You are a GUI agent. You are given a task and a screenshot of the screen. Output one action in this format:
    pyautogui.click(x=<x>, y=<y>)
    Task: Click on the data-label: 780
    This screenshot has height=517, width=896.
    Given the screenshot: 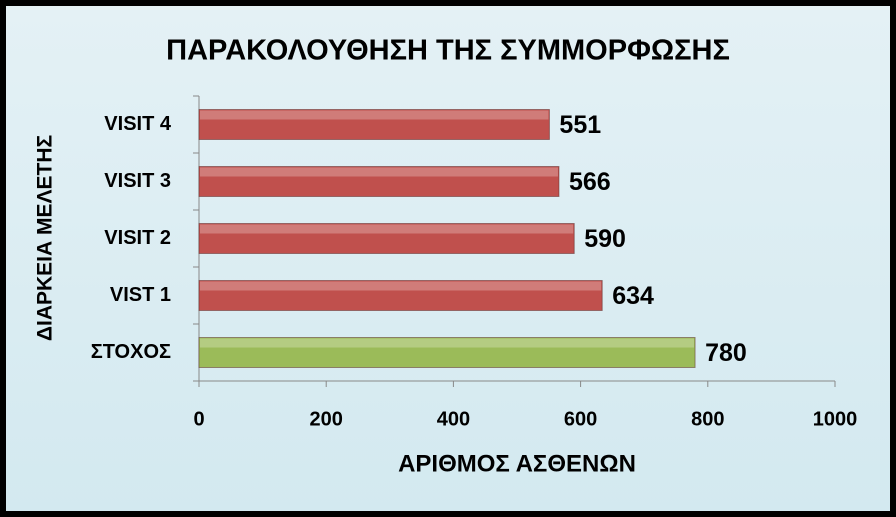 What is the action you would take?
    pyautogui.click(x=726, y=353)
    